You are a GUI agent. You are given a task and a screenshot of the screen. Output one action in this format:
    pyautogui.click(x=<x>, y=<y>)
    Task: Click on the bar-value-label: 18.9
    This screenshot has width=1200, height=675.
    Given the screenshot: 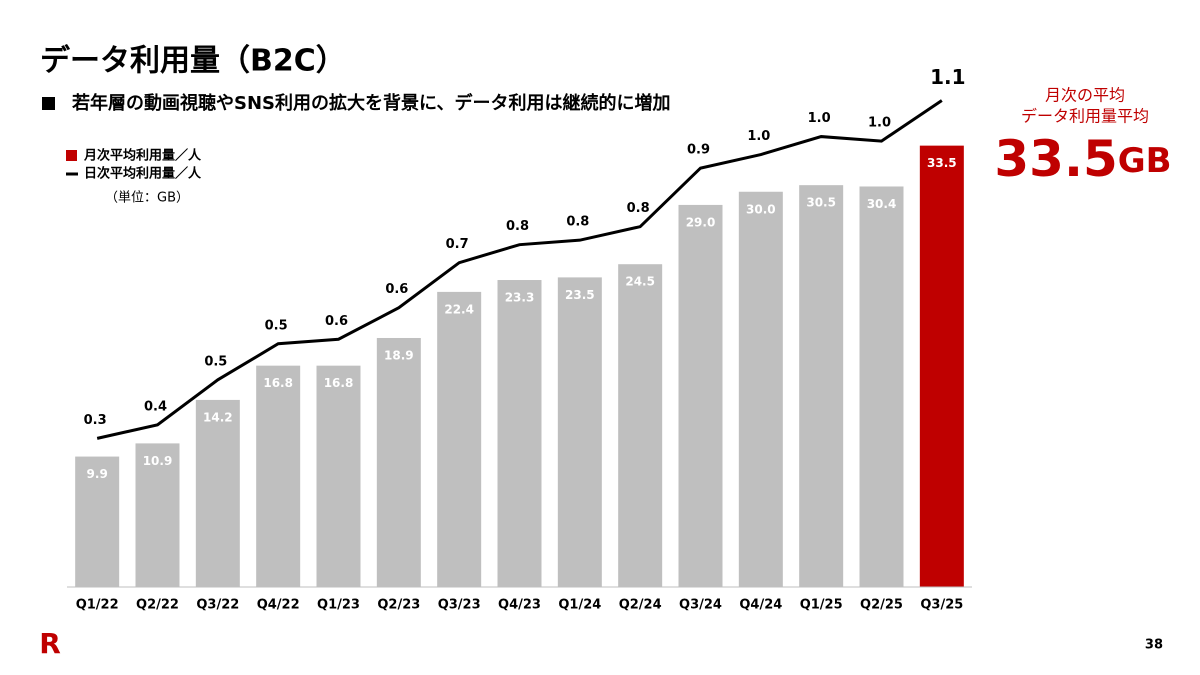 What is the action you would take?
    pyautogui.click(x=399, y=355)
    